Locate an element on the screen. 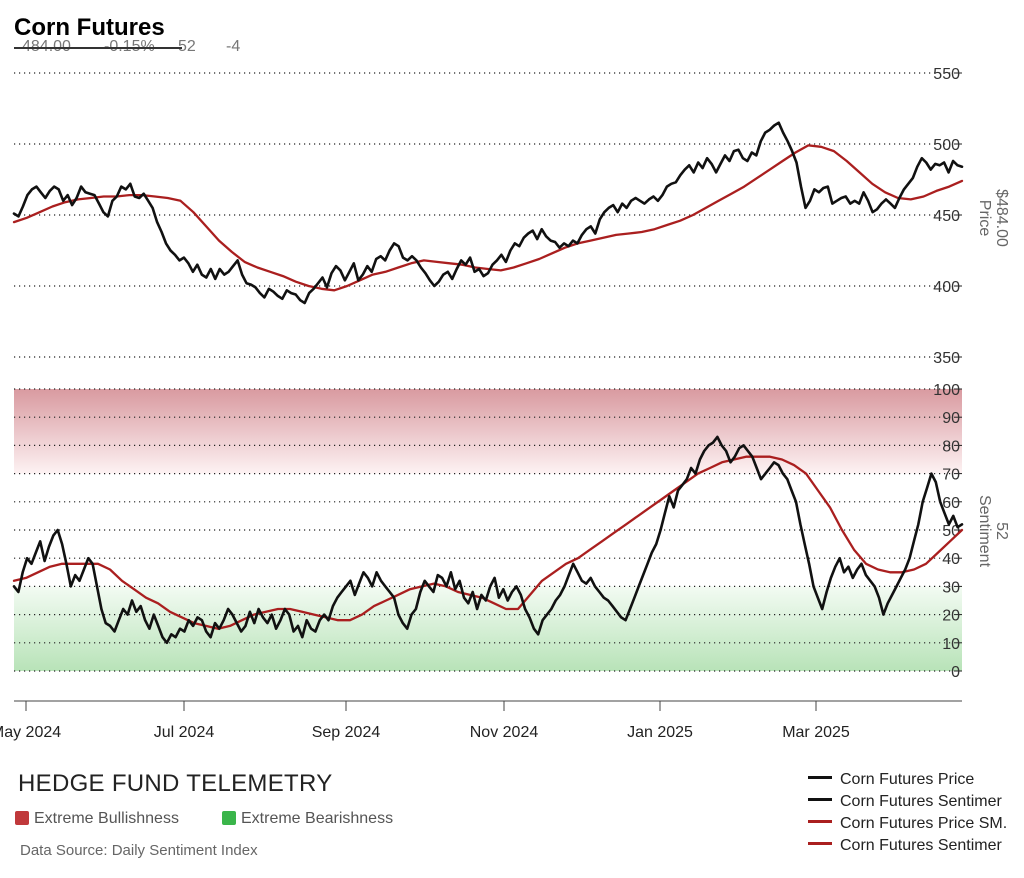 The image size is (1024, 878). sentiment-axis-title: Sentiment 52 is located at coordinates (993, 531).